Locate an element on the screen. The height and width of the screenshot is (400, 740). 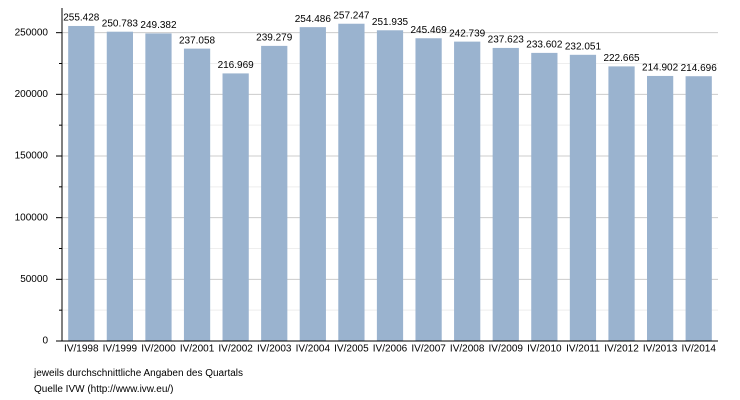
x-tick-label: IV/2011 is located at coordinates (583, 349).